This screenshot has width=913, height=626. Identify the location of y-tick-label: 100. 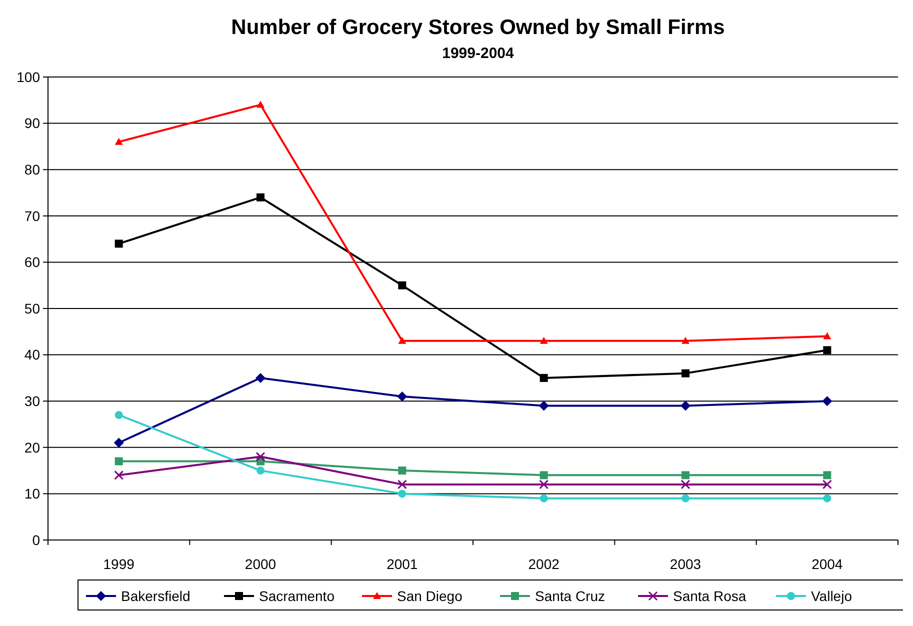
(28, 76).